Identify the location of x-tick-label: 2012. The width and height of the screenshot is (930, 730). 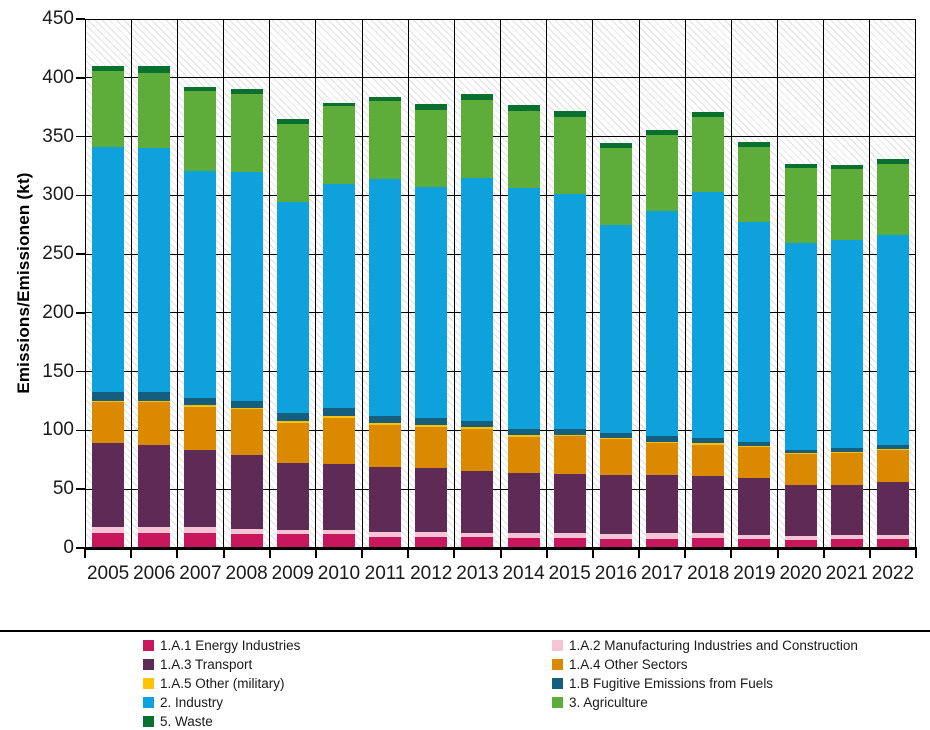
(431, 573).